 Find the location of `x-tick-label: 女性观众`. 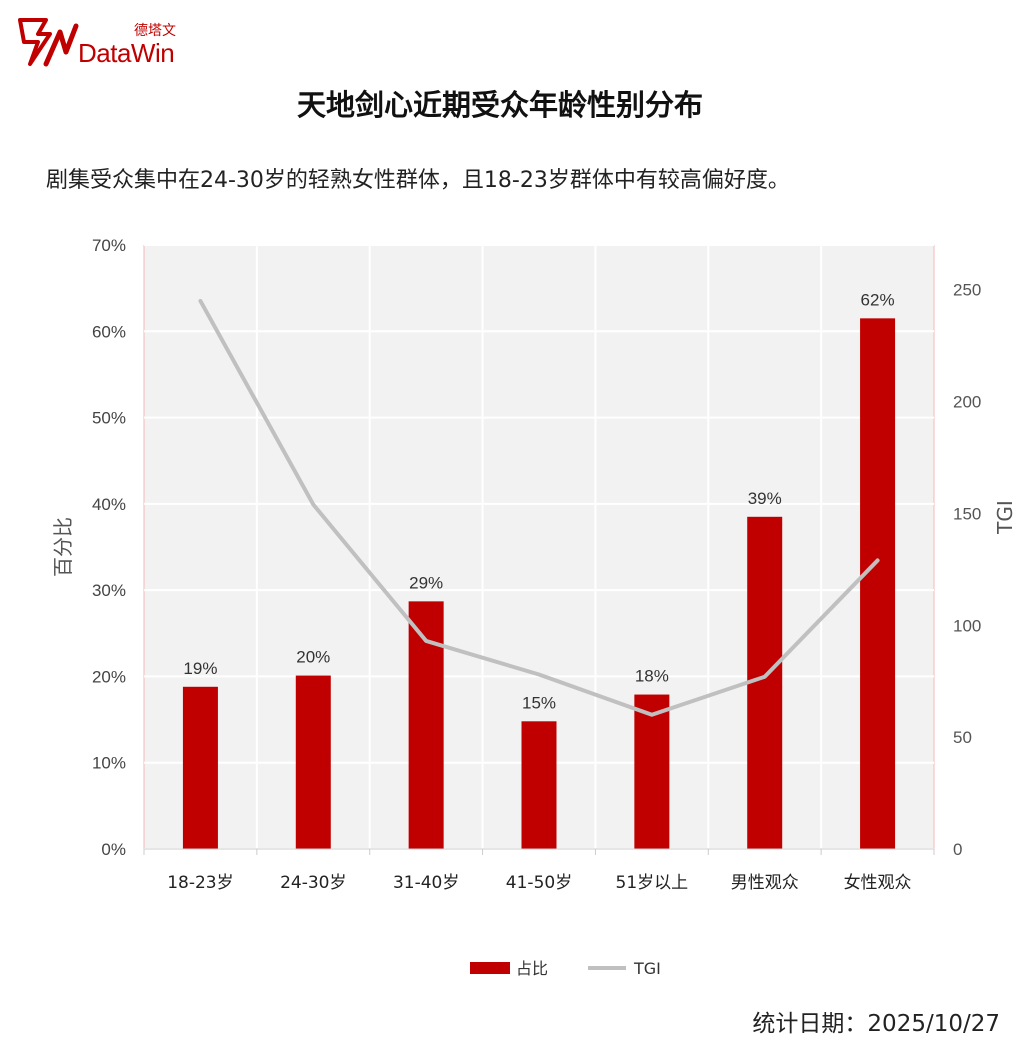

x-tick-label: 女性观众 is located at coordinates (878, 883).